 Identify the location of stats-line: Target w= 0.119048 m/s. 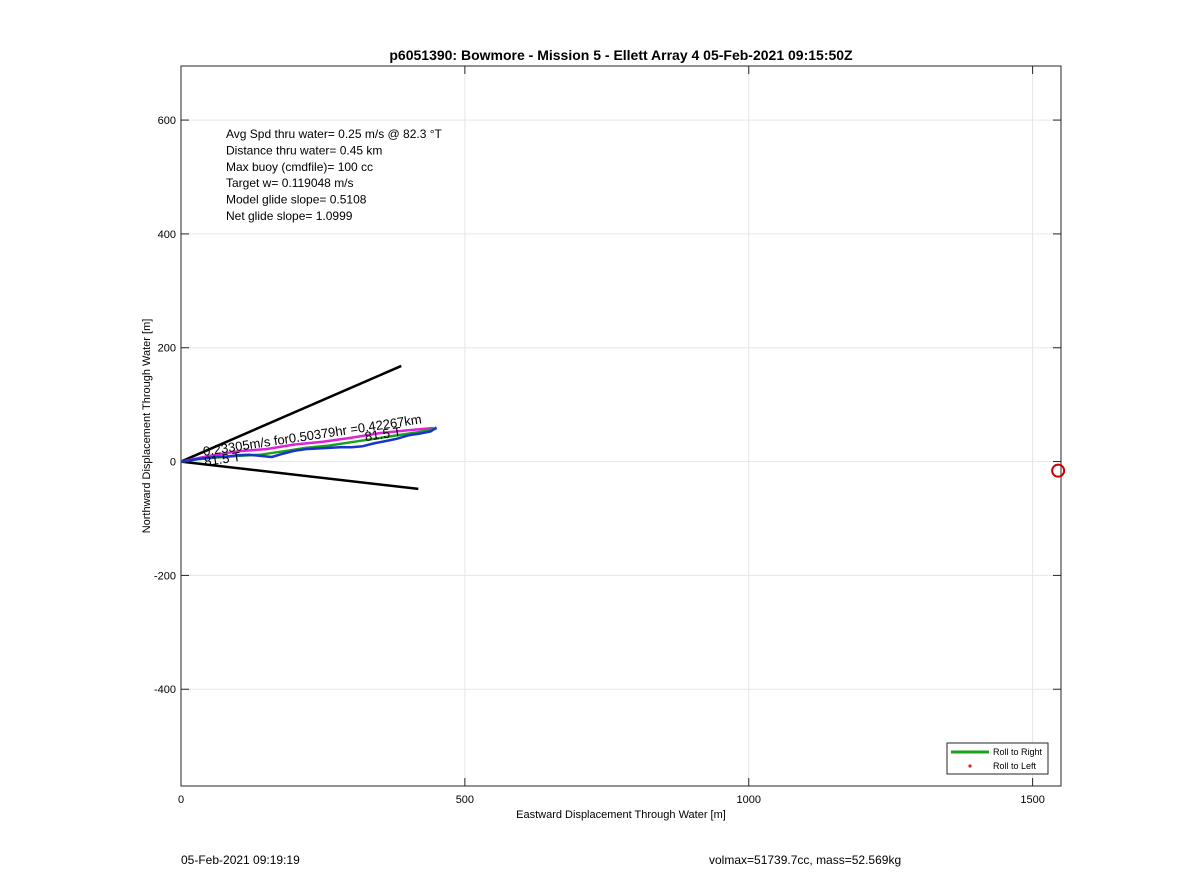
(290, 183).